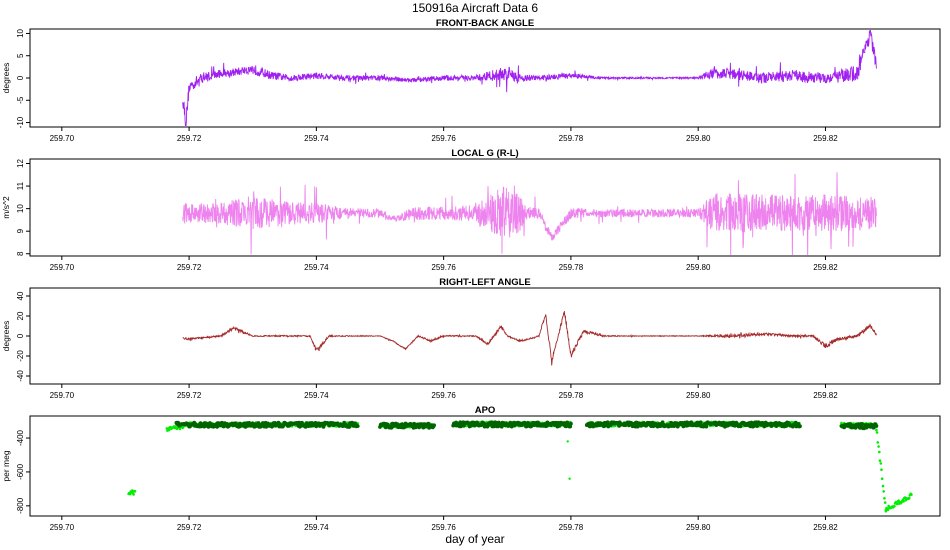  Describe the element at coordinates (20, 356) in the screenshot. I see `y-tick-label: -20` at that location.